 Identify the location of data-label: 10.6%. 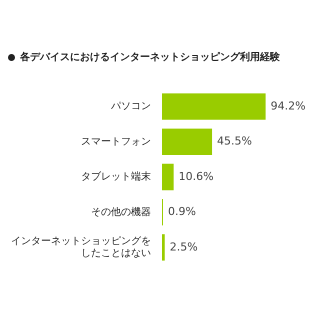
(196, 176).